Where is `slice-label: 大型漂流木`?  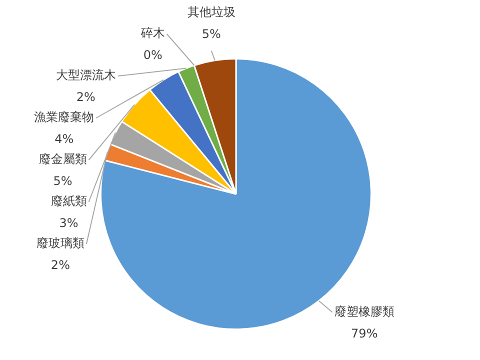 slice-label: 大型漂流木 is located at coordinates (86, 75).